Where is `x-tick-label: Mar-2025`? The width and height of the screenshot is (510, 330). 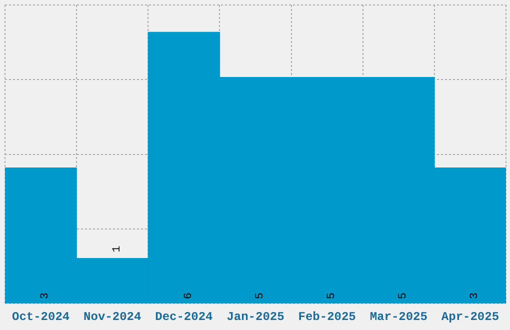 x-tick-label: Mar-2025 is located at coordinates (399, 317).